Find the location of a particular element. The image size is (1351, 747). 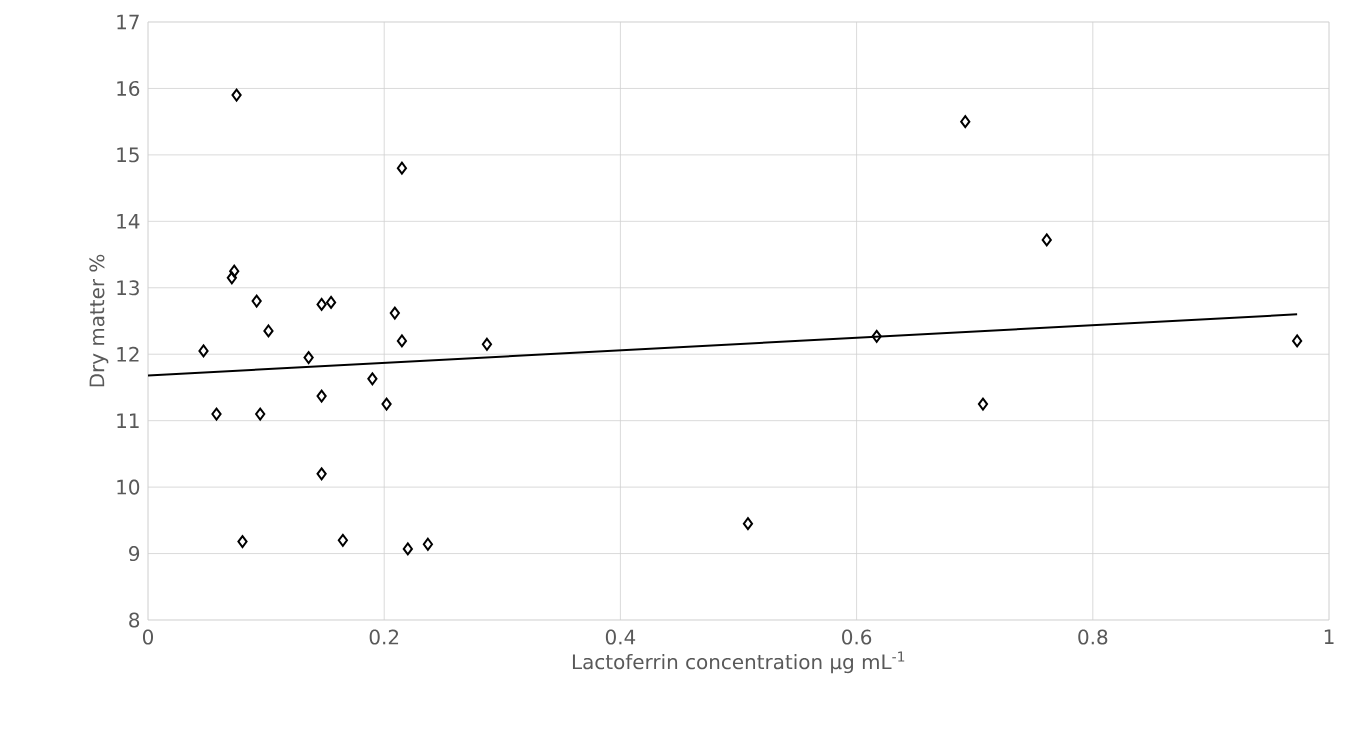

x-tick-label: 0.6 is located at coordinates (857, 637).